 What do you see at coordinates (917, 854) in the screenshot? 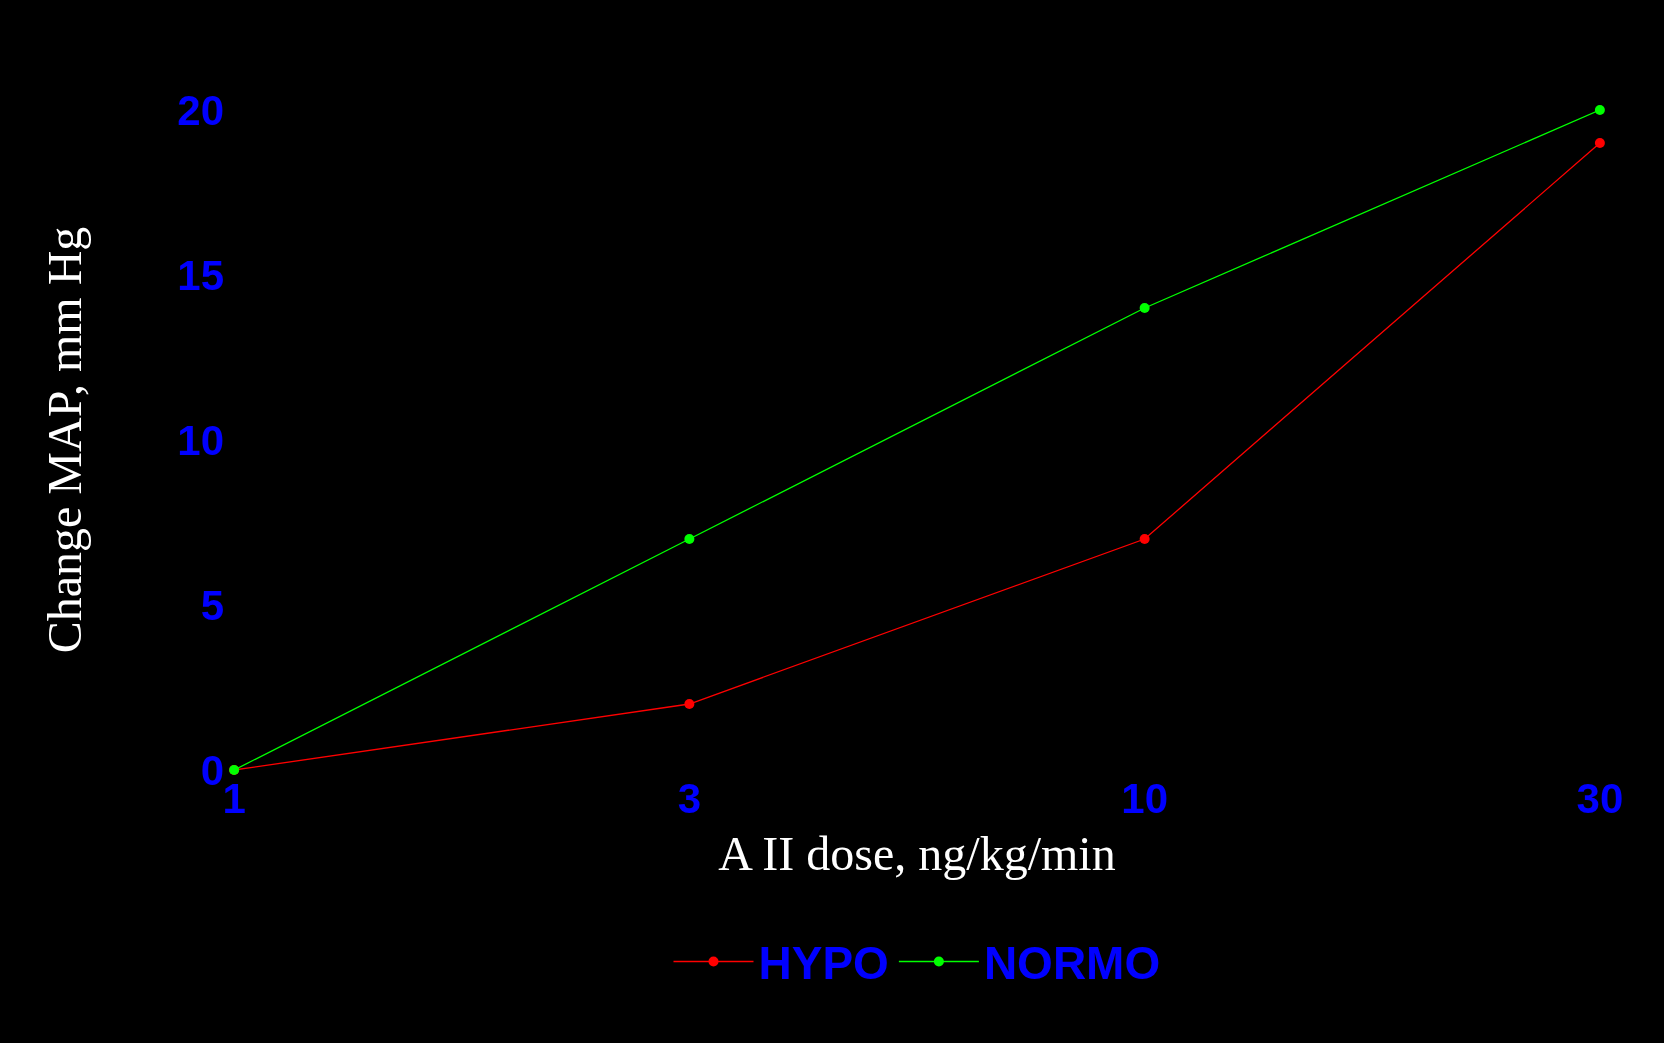
I see `x-axis-title: A II dose, ng/kg/min` at bounding box center [917, 854].